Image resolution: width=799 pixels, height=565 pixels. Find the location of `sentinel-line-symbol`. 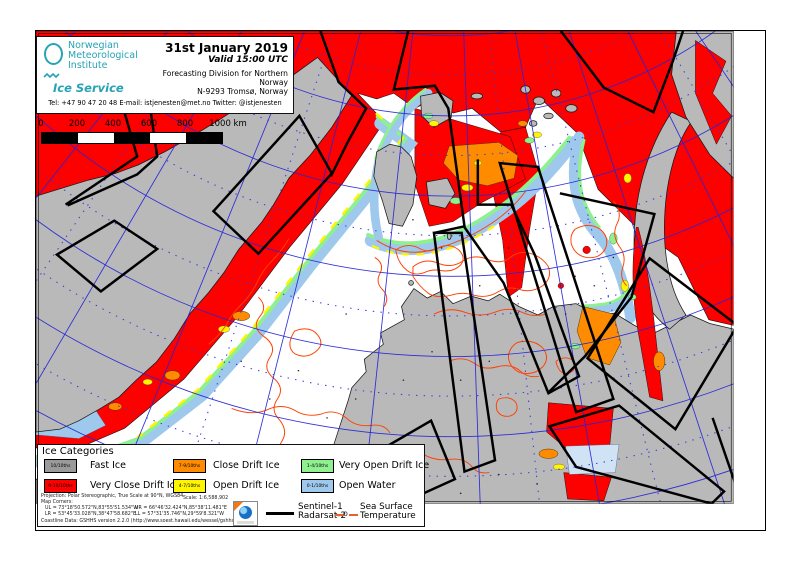

sentinel-line-symbol is located at coordinates (280, 514).